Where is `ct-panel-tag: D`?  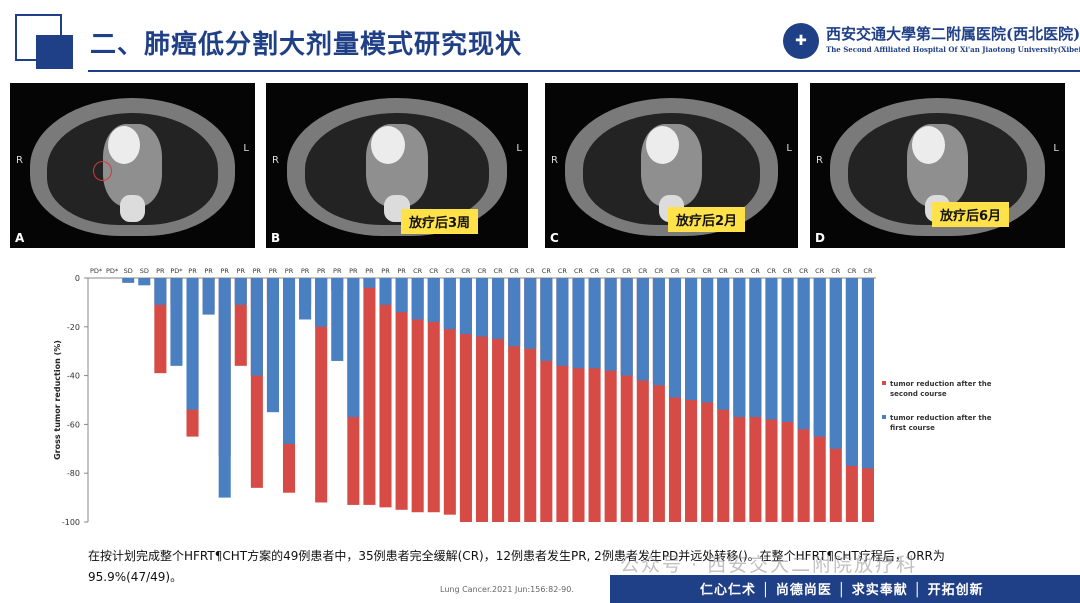 ct-panel-tag: D is located at coordinates (820, 238).